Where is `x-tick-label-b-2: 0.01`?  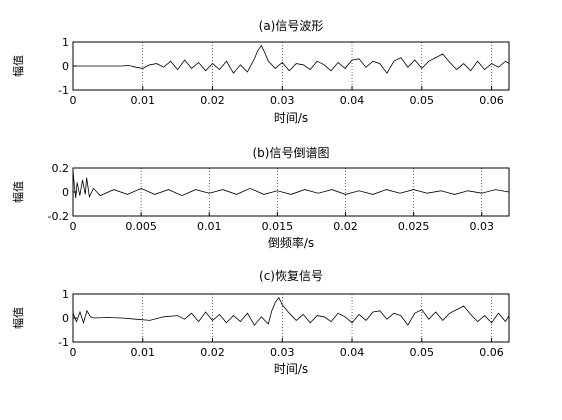 x-tick-label-b-2: 0.01 is located at coordinates (209, 226).